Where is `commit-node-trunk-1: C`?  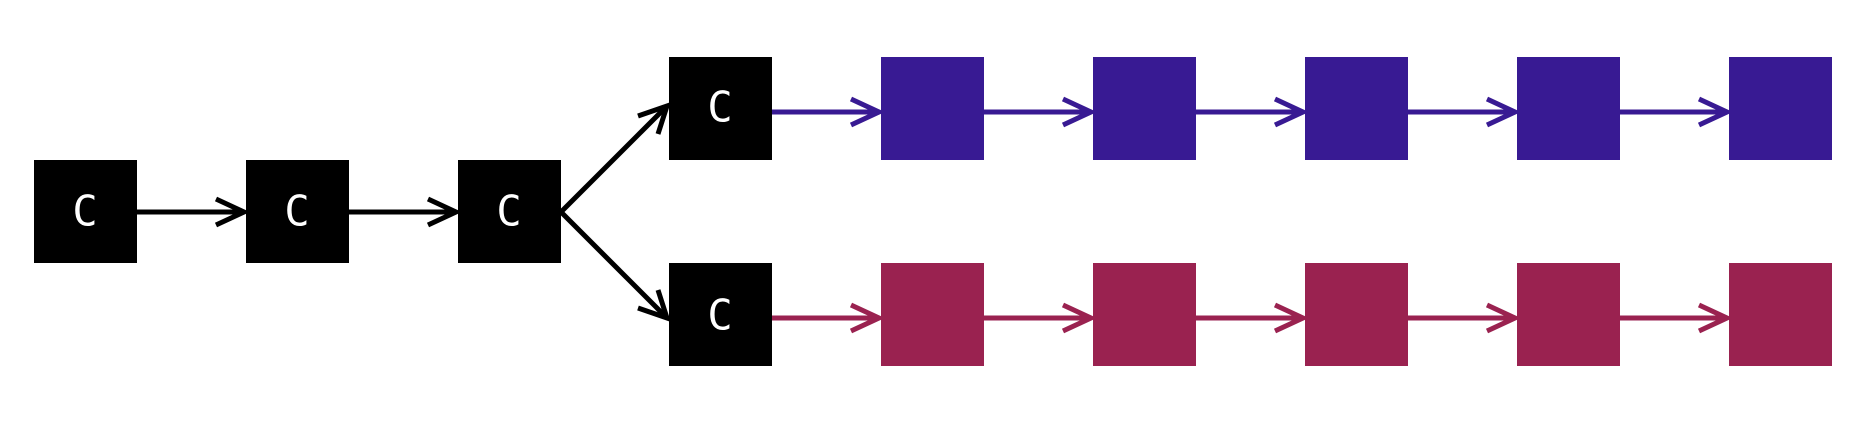
commit-node-trunk-1: C is located at coordinates (85, 211).